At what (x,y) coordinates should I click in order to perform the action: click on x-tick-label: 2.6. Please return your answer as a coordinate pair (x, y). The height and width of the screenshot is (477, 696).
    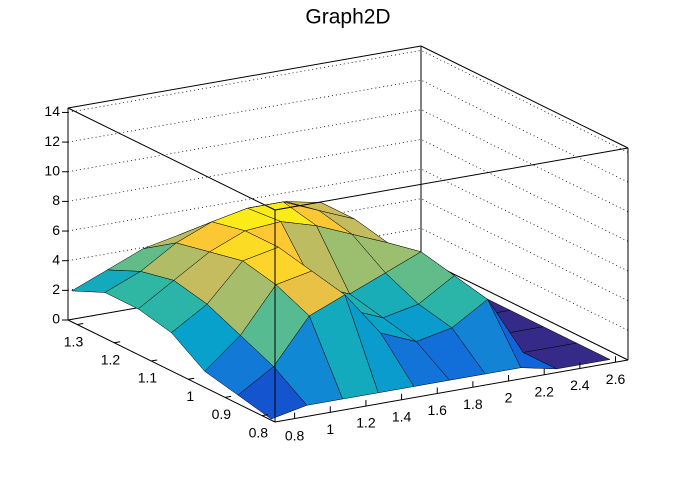
    Looking at the image, I should click on (616, 379).